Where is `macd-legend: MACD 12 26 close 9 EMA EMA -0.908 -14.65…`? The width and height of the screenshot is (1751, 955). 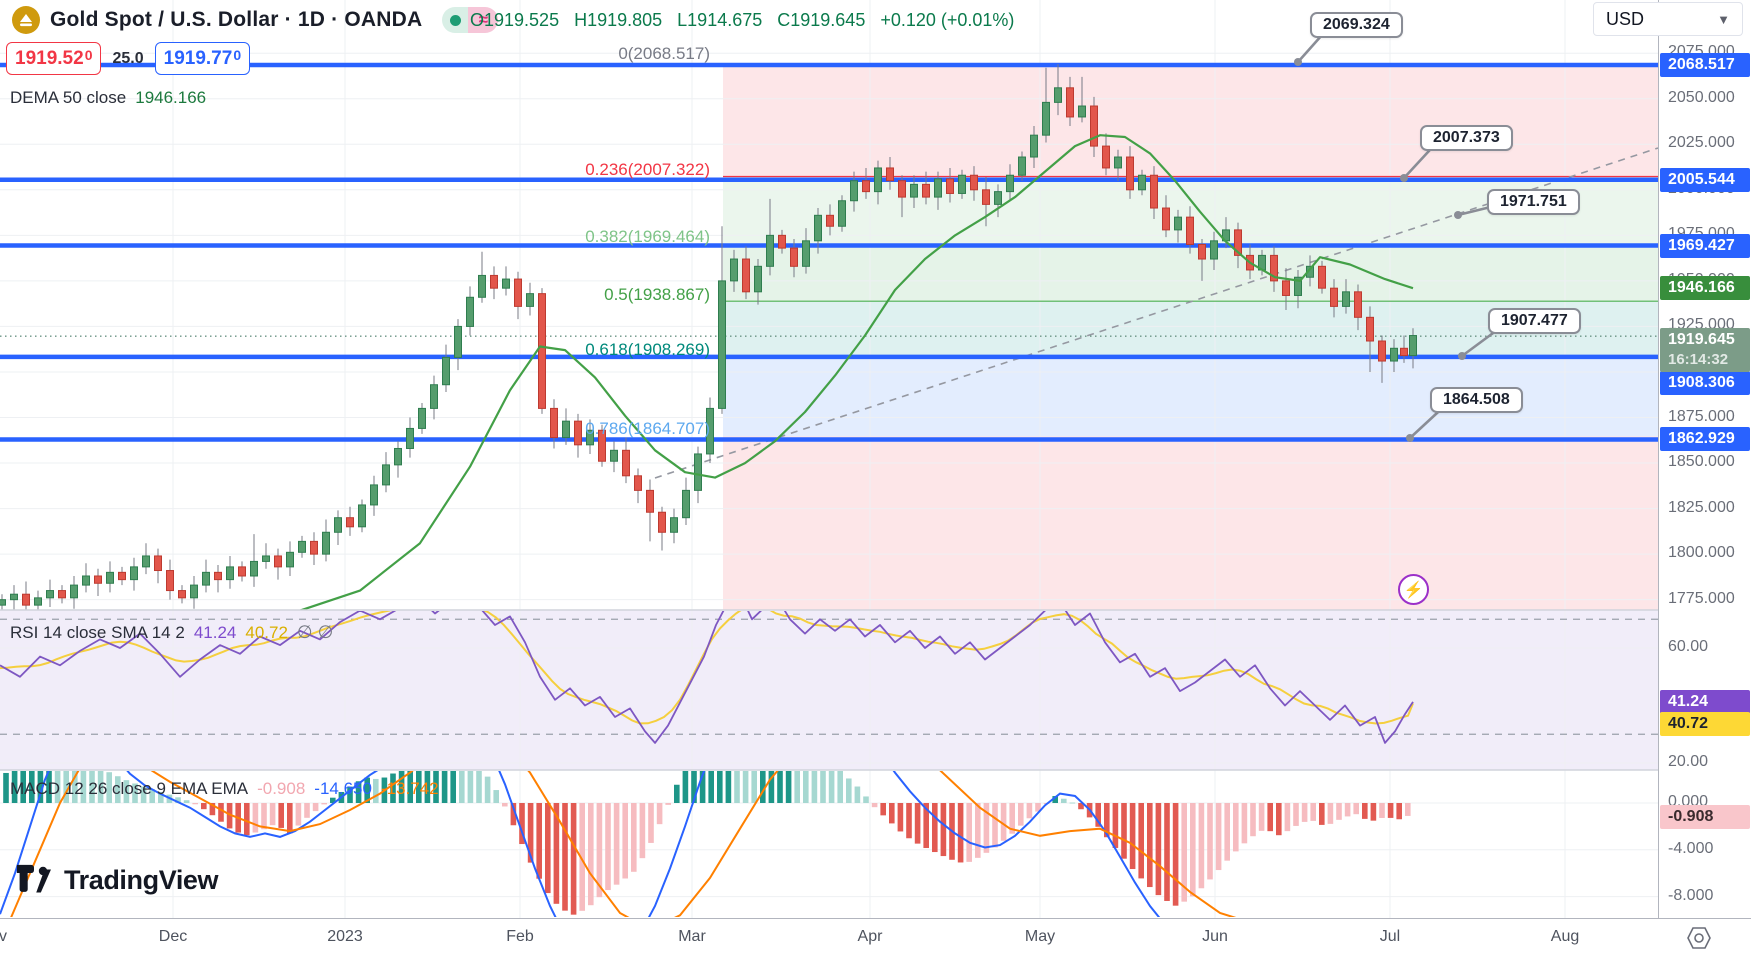 macd-legend: MACD 12 26 close 9 EMA EMA -0.908 -14.65… is located at coordinates (224, 789).